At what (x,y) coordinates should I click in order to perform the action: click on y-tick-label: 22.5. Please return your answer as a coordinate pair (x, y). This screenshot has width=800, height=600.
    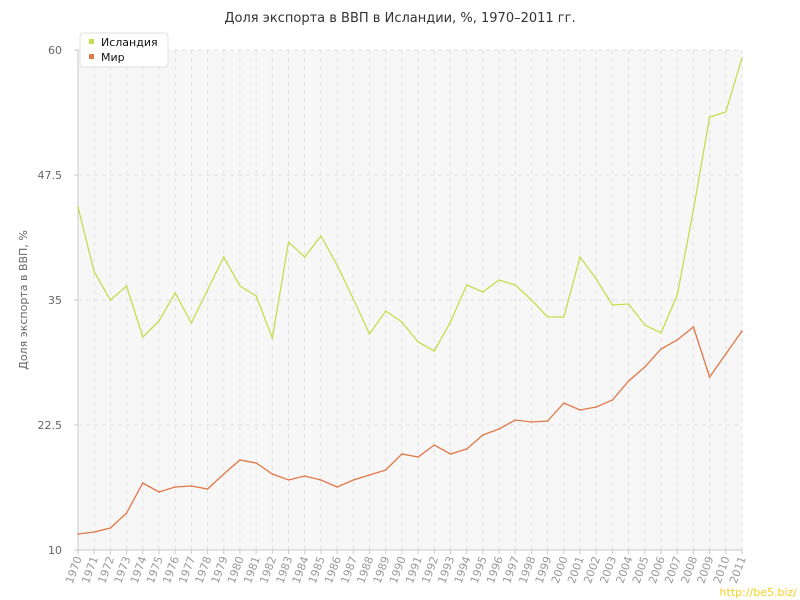
    Looking at the image, I should click on (50, 425).